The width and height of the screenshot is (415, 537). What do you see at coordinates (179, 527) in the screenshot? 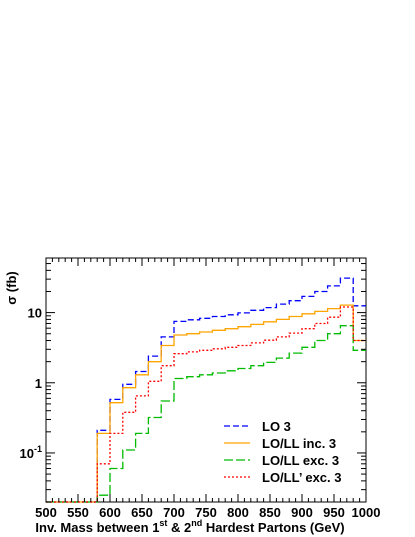
I see `x-axis-title-part2: & 2` at bounding box center [179, 527].